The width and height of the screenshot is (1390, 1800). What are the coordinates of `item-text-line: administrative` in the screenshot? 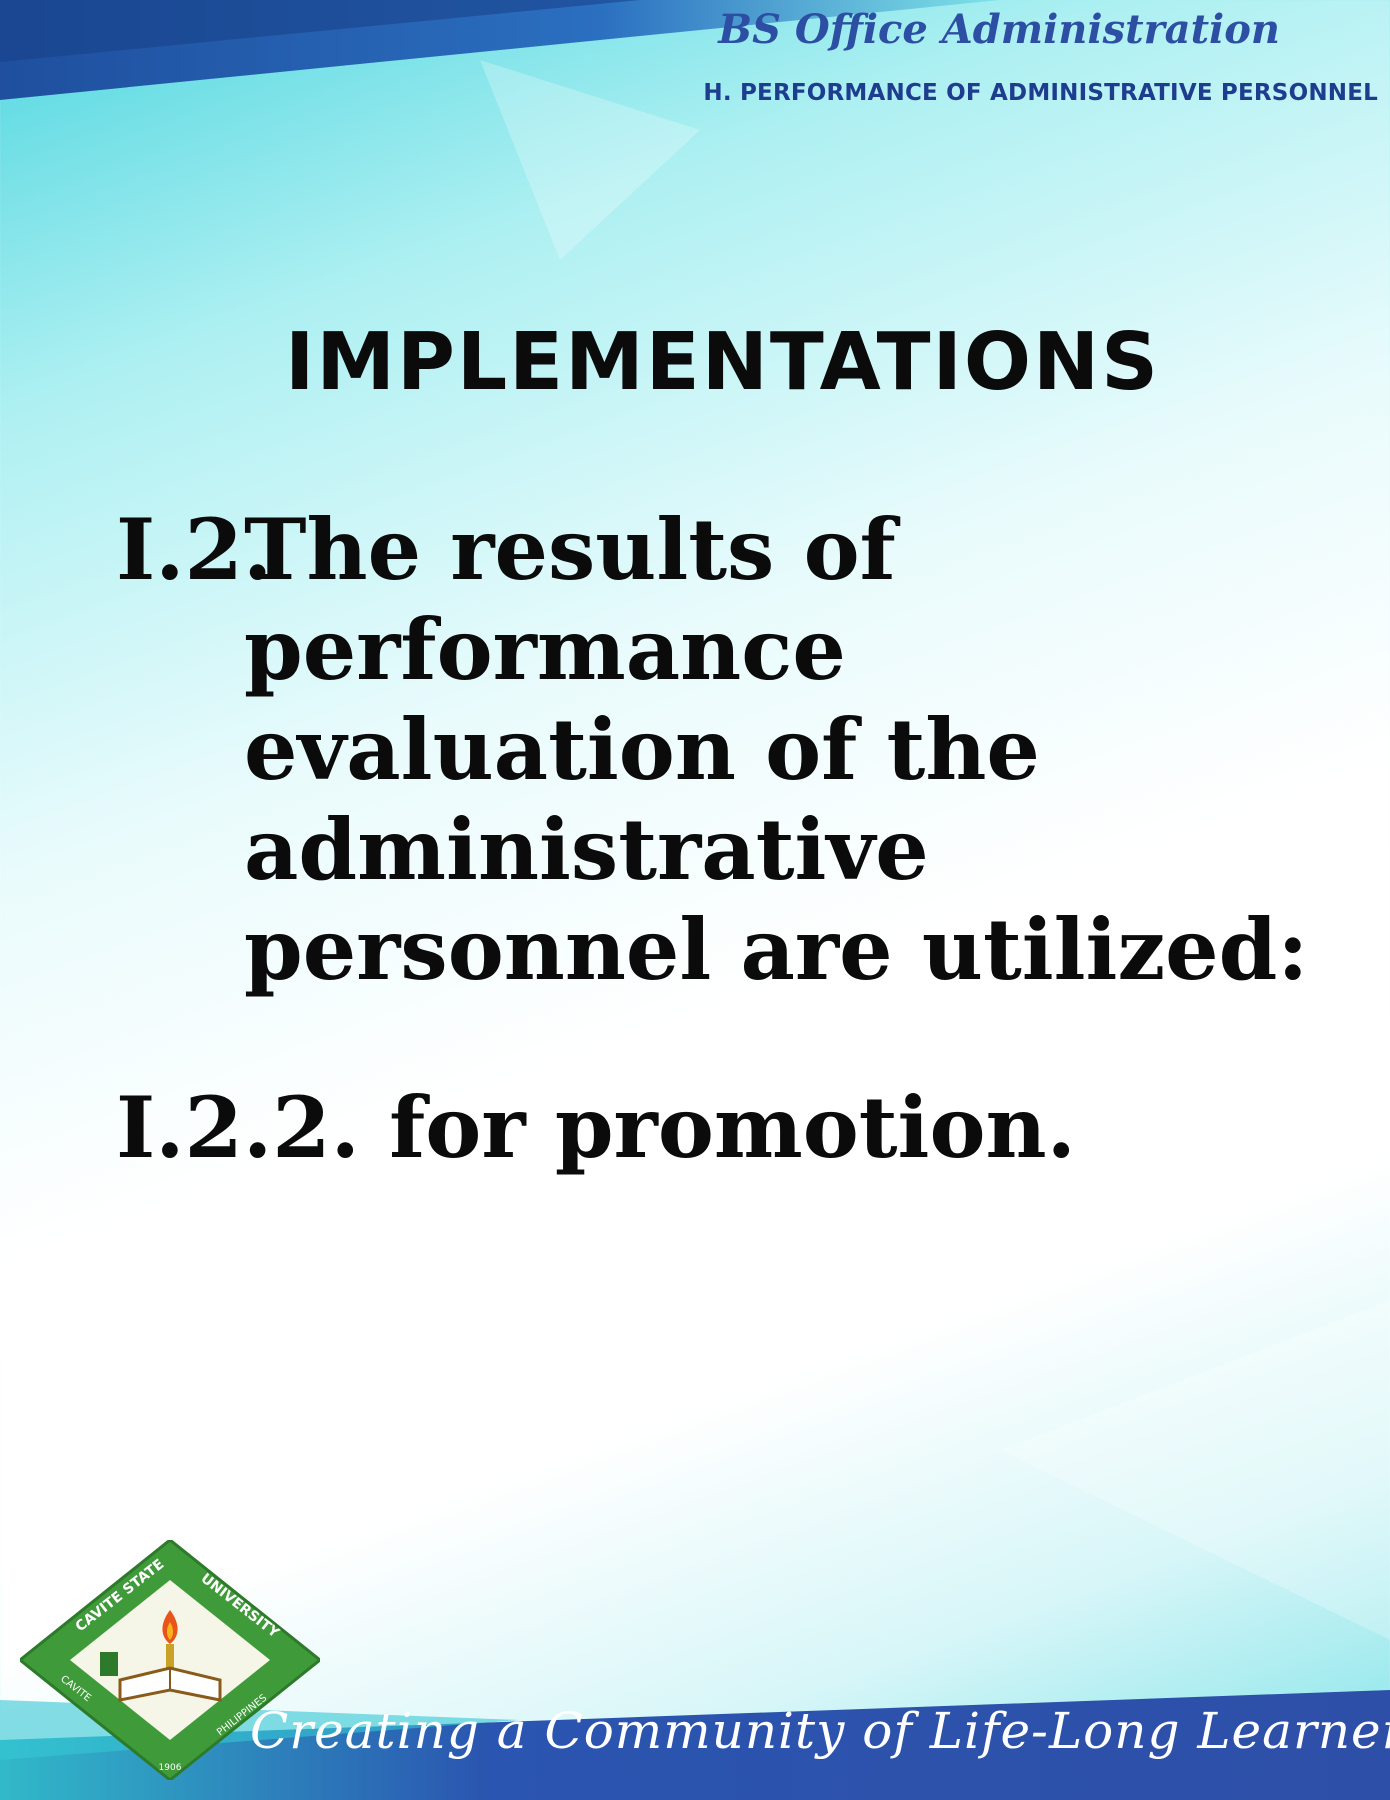 It's located at (586, 849).